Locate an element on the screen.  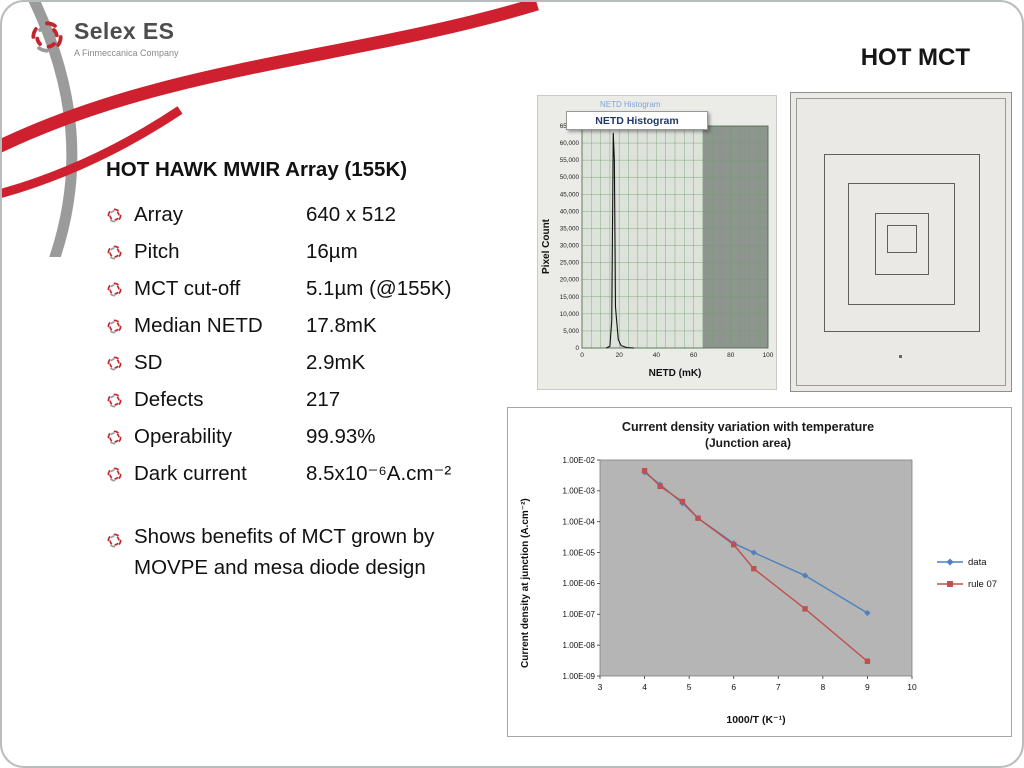
spec-row: Dark current 8.5x10⁻⁶A.cm⁻² is located at coordinates (313, 473).